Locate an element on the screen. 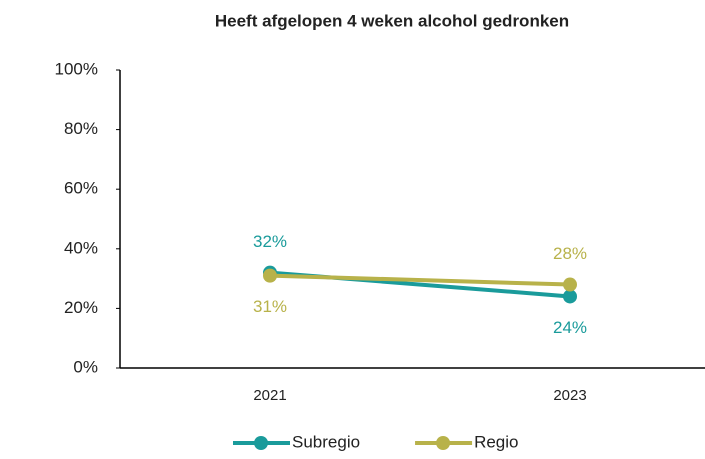 The image size is (705, 459). x-tick-label: 2023 is located at coordinates (569, 395).